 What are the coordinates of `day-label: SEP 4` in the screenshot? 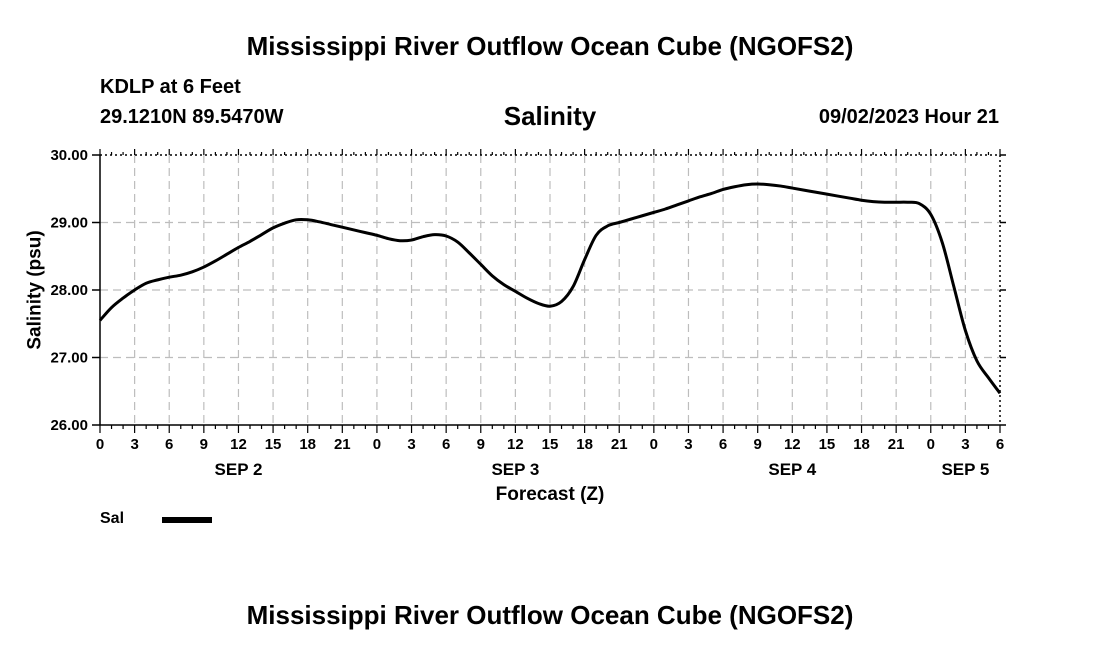 It's located at (792, 469).